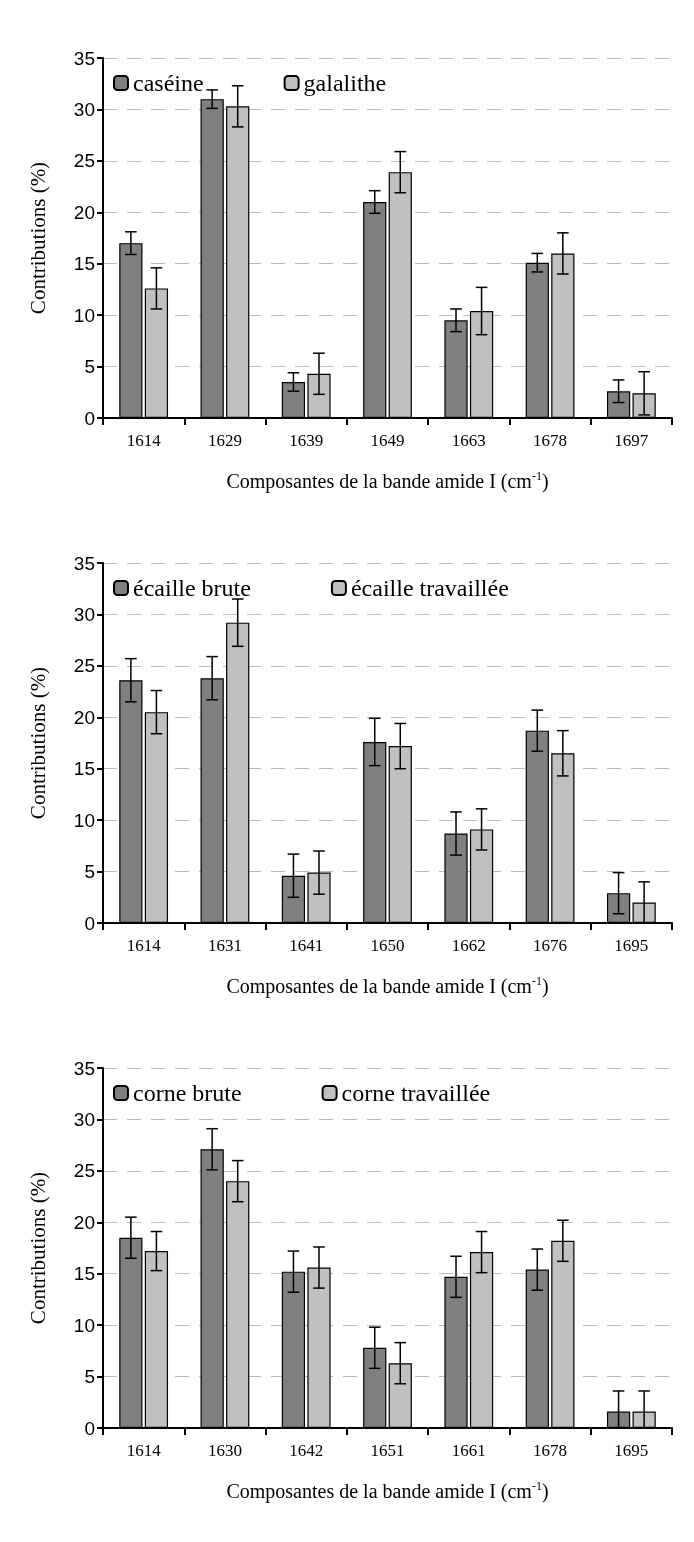 This screenshot has width=694, height=1542. What do you see at coordinates (387, 1450) in the screenshot?
I see `x-tick-label: 1651` at bounding box center [387, 1450].